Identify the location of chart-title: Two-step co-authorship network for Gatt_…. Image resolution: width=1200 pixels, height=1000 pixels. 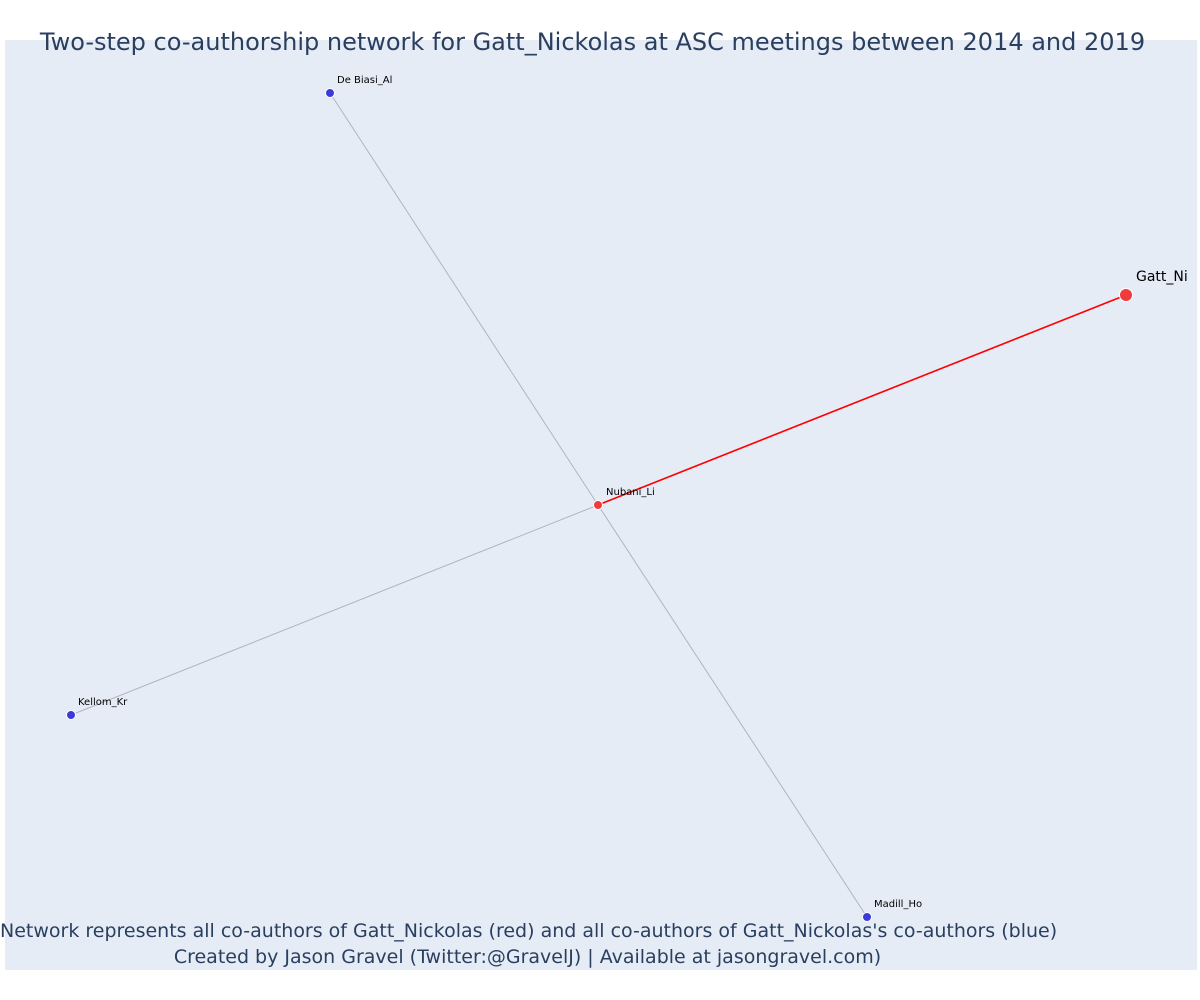
(592, 42).